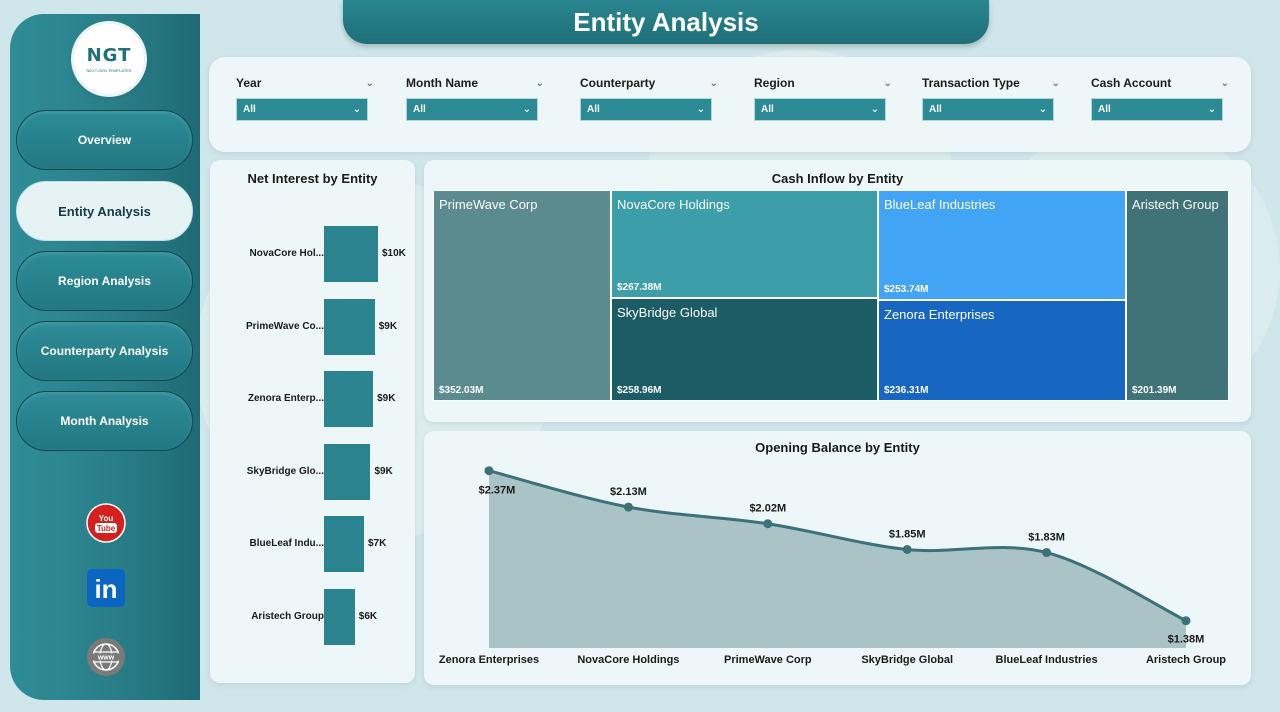  What do you see at coordinates (939, 314) in the screenshot?
I see `treemap-cell-name: Zenora Enterprises` at bounding box center [939, 314].